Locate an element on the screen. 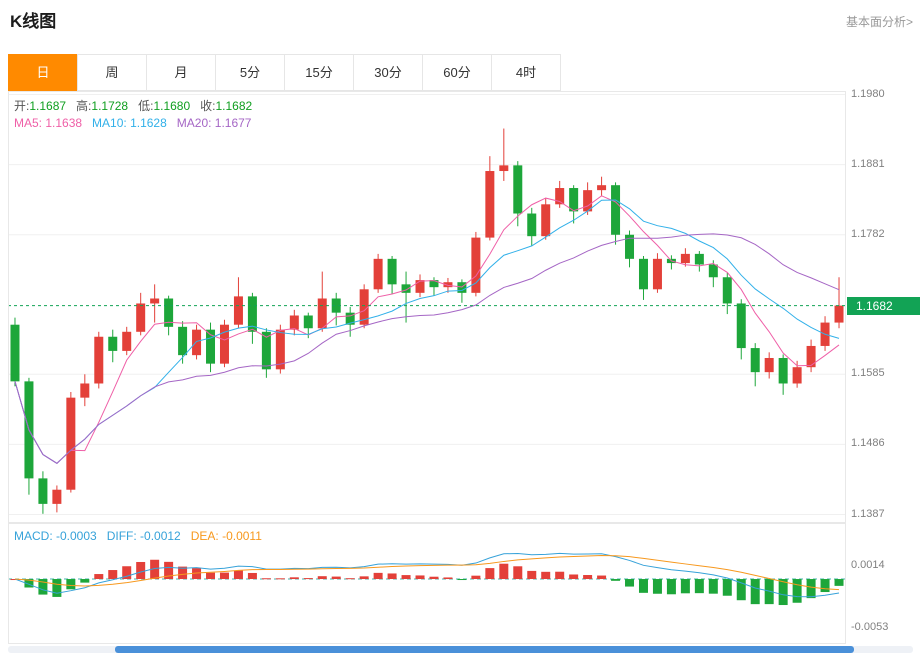 The height and width of the screenshot is (654, 921). price-axis-label: 1.1980 is located at coordinates (868, 93).